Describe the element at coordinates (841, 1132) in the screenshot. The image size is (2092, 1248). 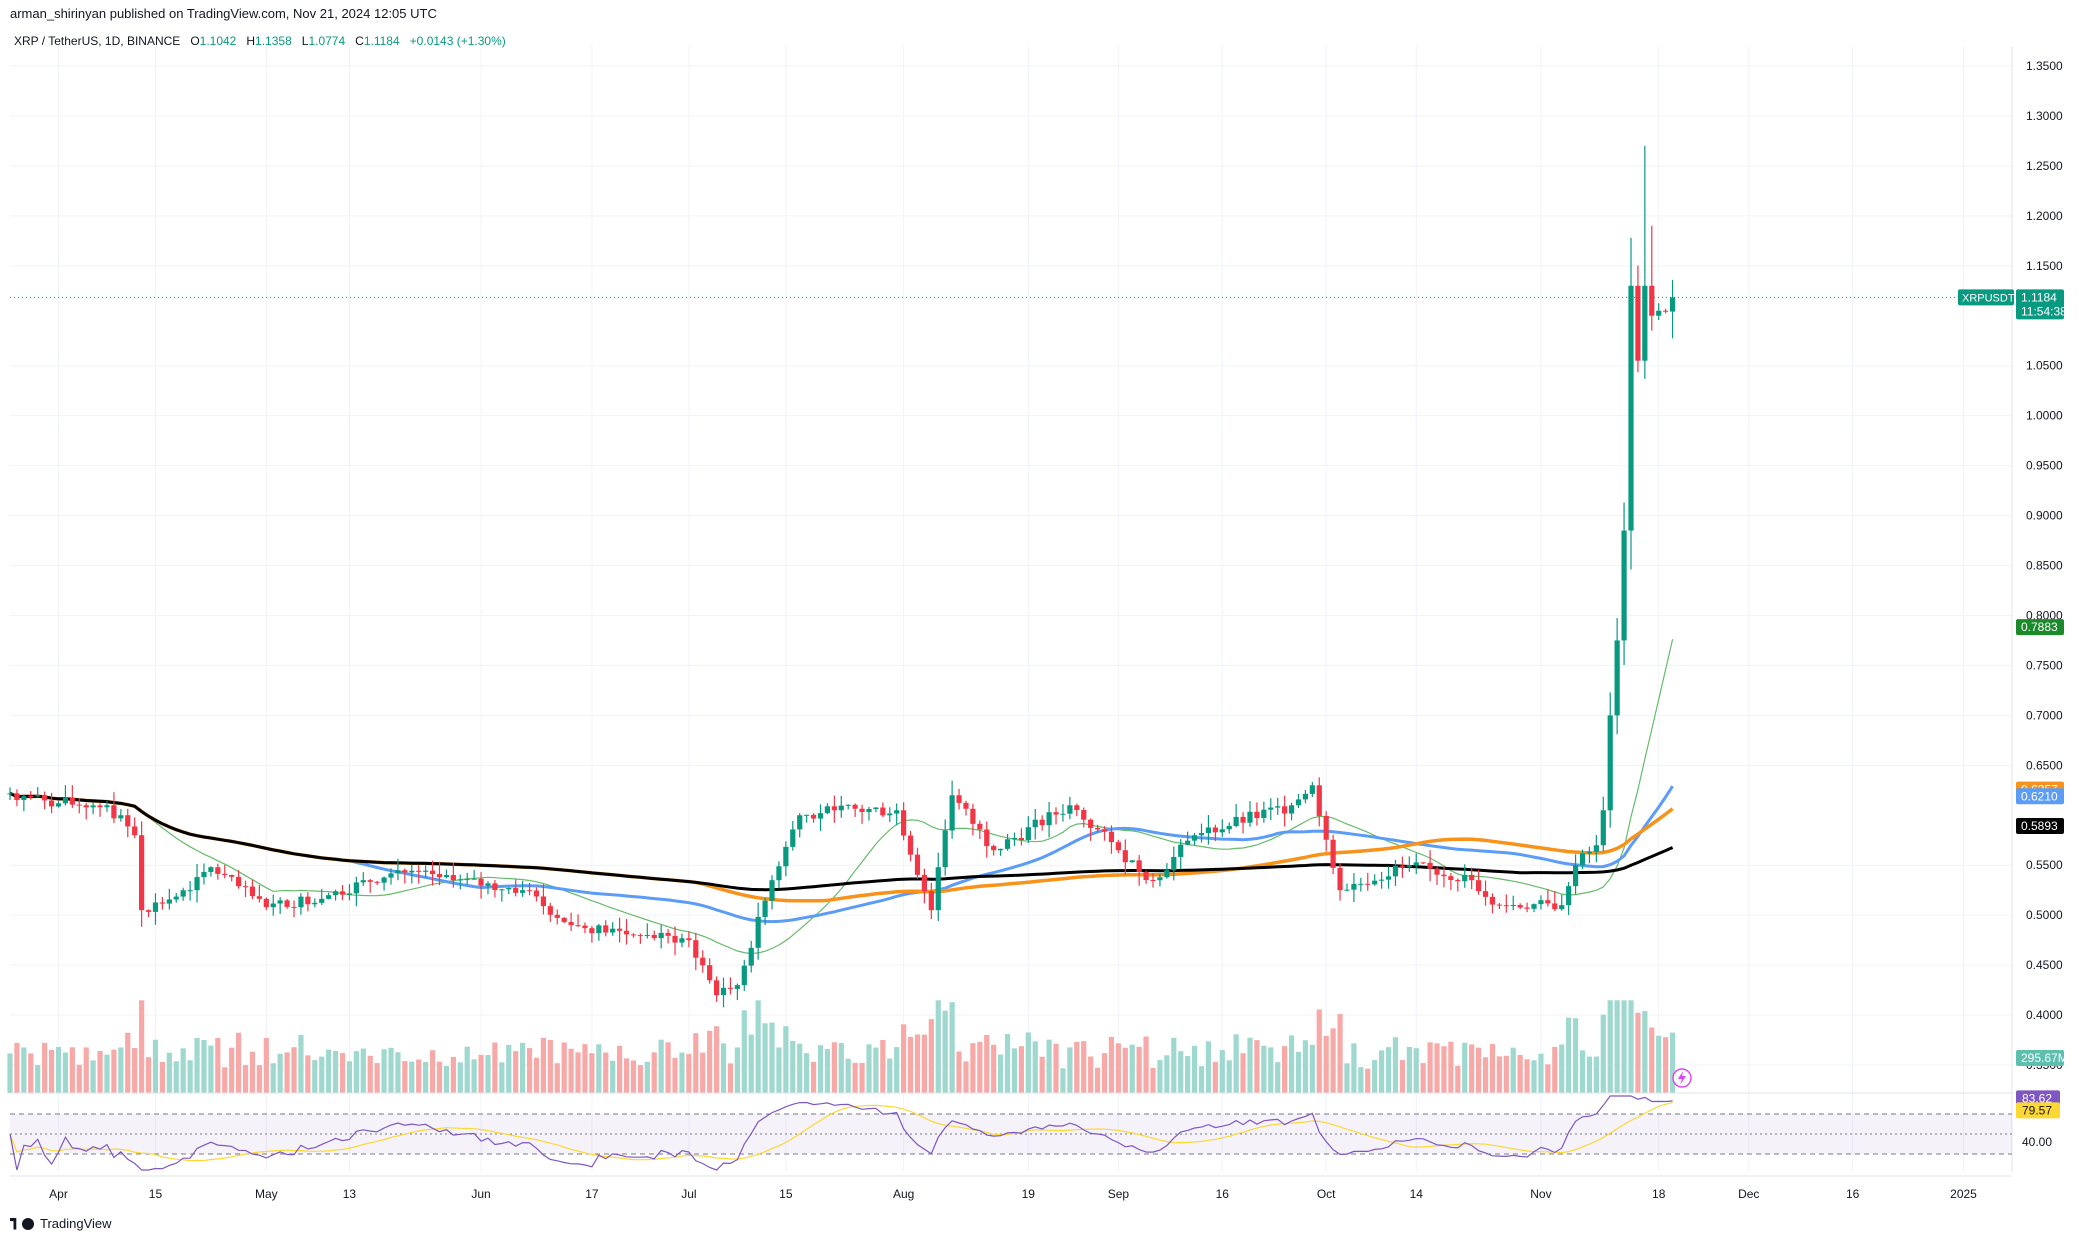
I see `rsi-ma-line` at that location.